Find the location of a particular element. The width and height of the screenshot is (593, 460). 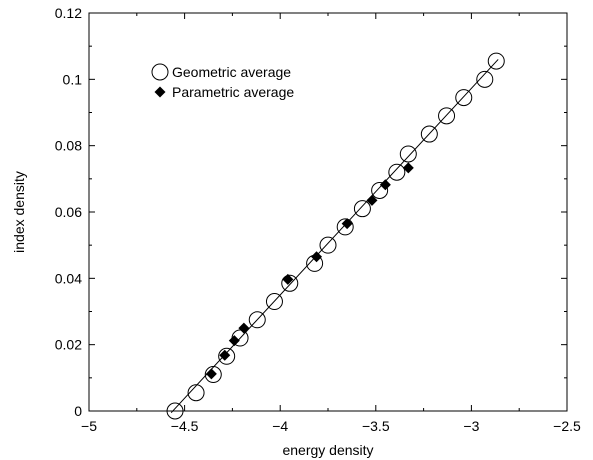

x-tick-label: −3 is located at coordinates (471, 426).